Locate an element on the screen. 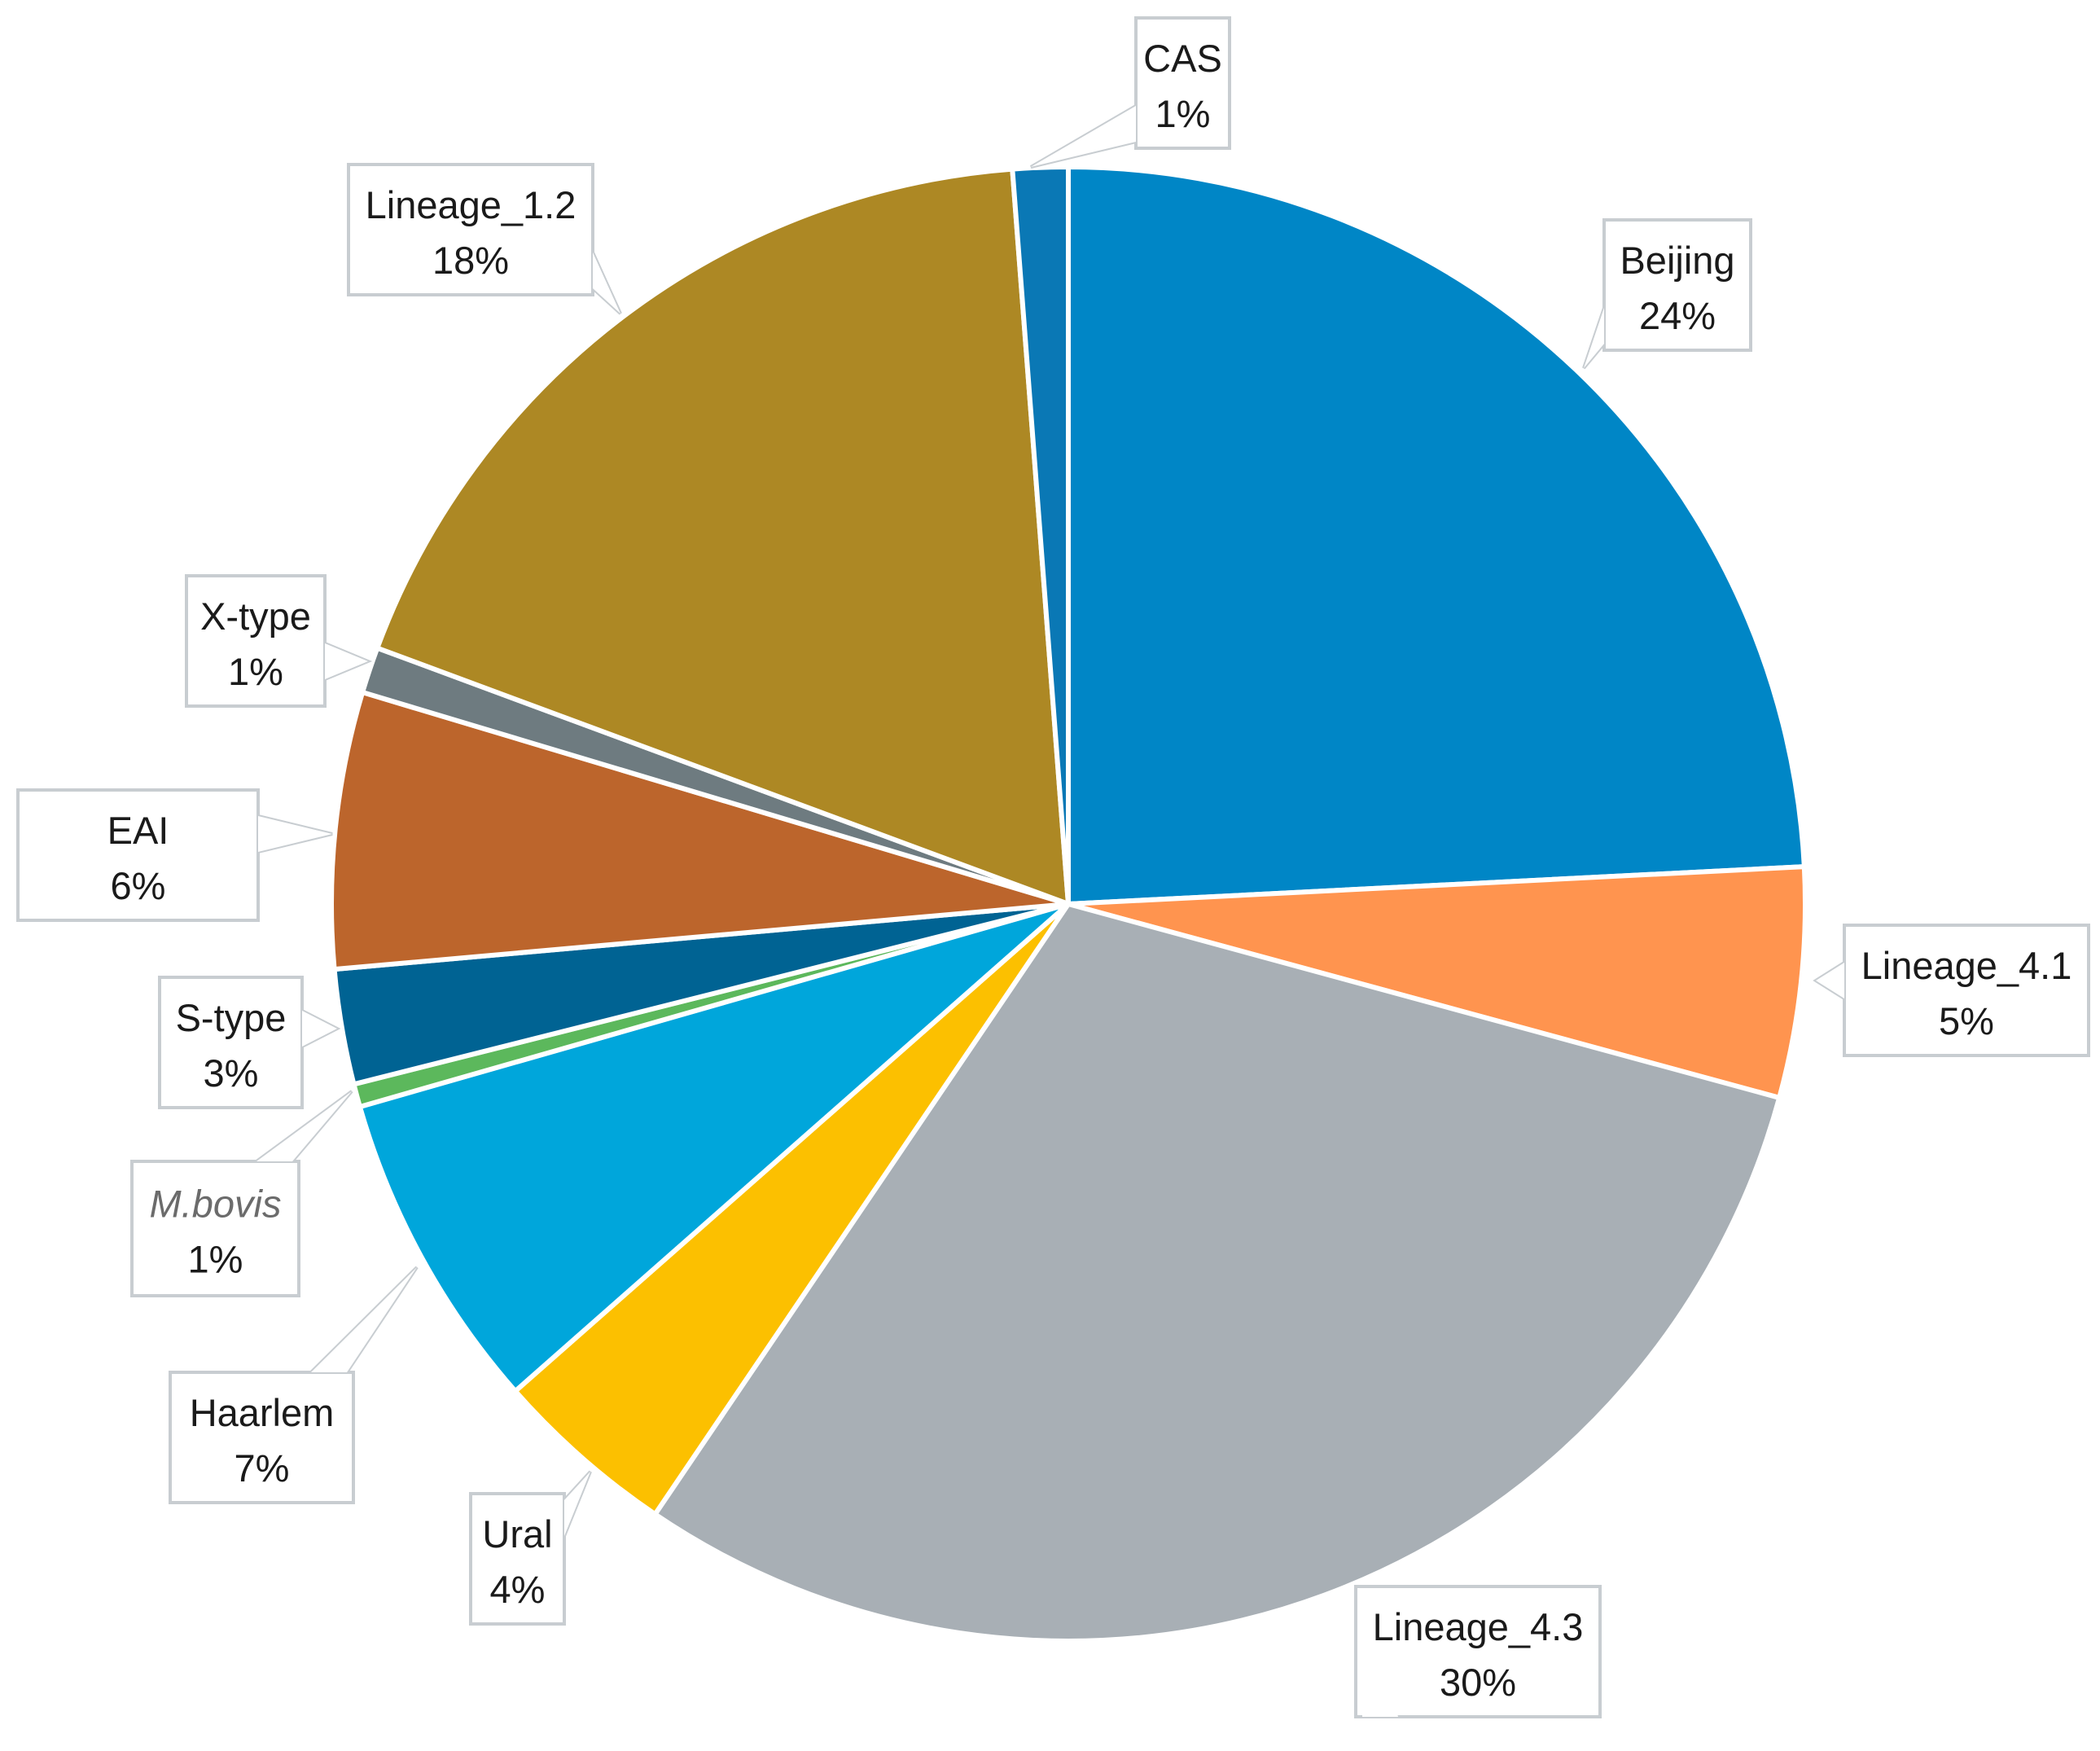  slice-label-x-type: X-type is located at coordinates (256, 616).